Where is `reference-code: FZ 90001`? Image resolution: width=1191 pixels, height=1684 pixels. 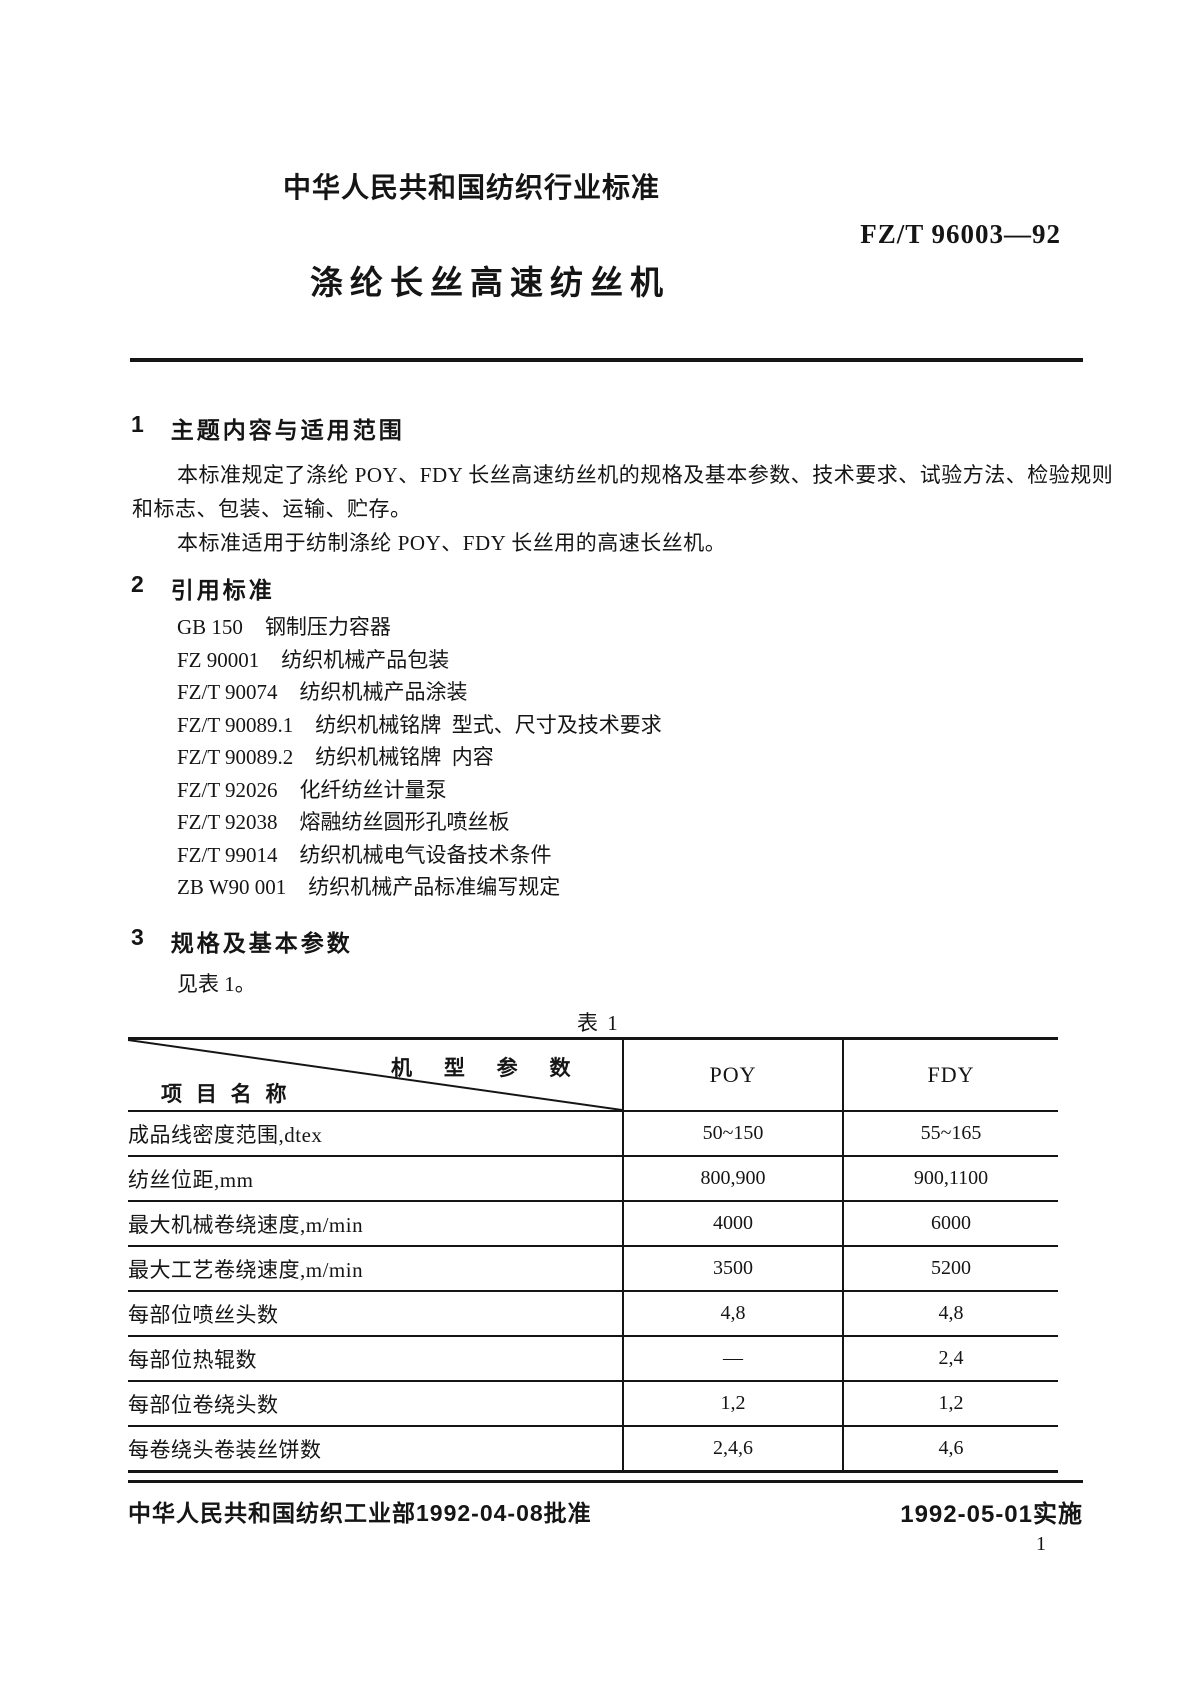
reference-code: FZ 90001 is located at coordinates (218, 659).